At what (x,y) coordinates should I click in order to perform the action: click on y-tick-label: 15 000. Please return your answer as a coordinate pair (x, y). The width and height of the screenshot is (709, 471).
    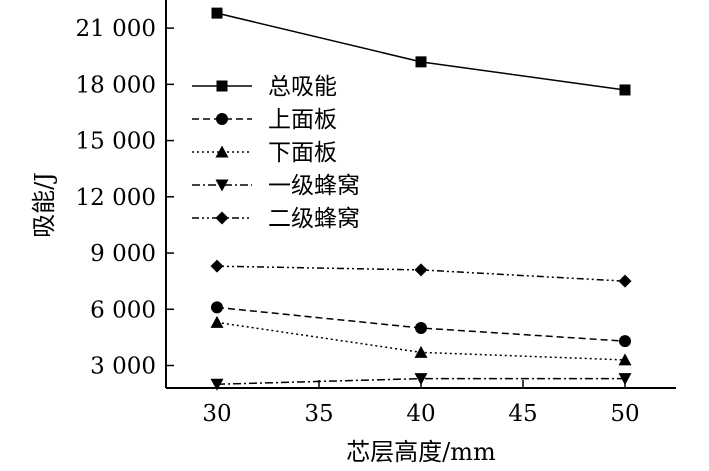
    Looking at the image, I should click on (116, 142).